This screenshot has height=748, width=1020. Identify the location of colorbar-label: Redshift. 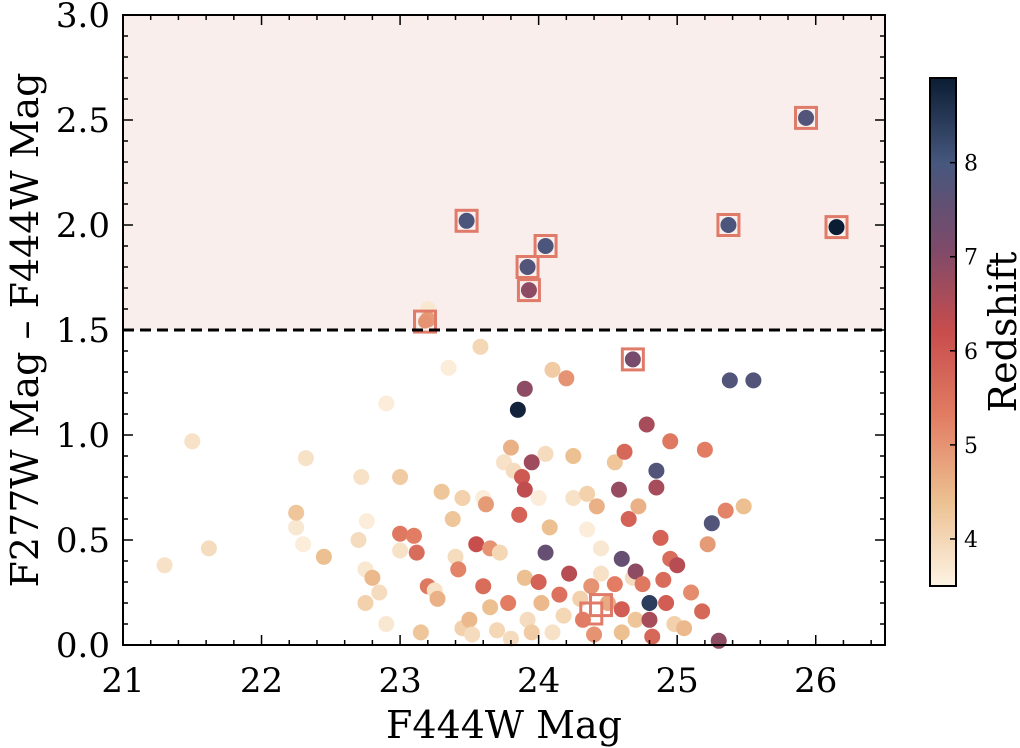
(1000, 332).